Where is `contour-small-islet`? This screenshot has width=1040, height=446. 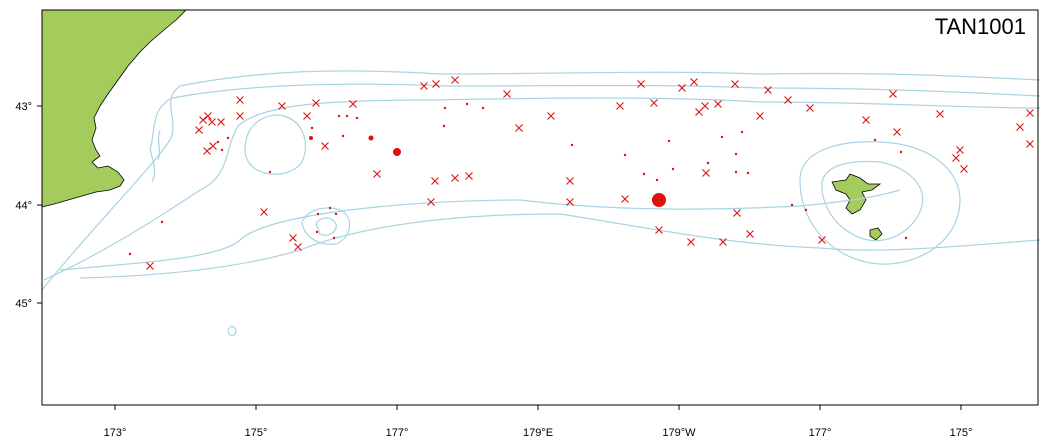
contour-small-islet is located at coordinates (232, 331).